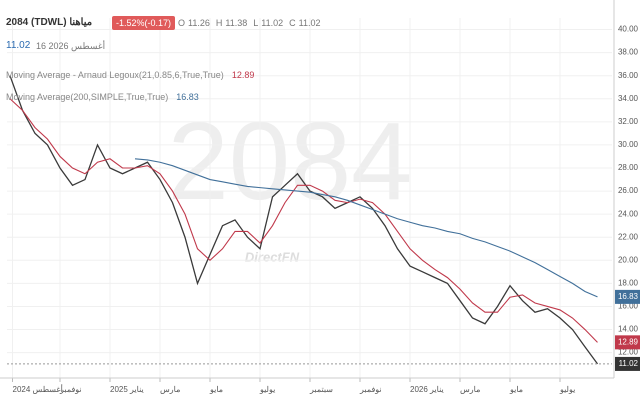 The image size is (640, 400). What do you see at coordinates (256, 23) in the screenshot?
I see `ohlc-label: L` at bounding box center [256, 23].